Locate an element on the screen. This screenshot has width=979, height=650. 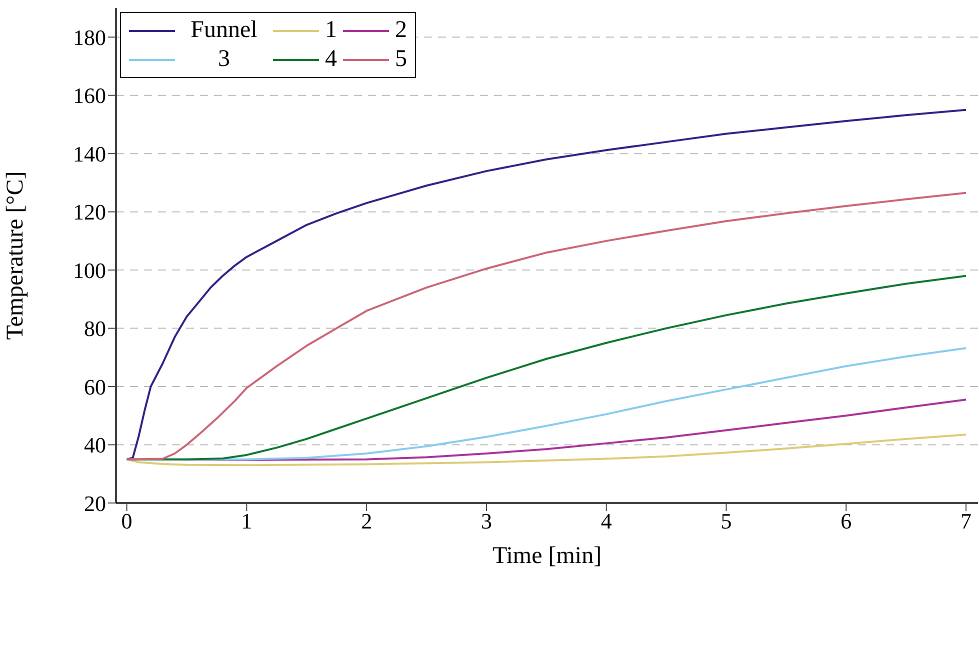
legend-label: 3 is located at coordinates (224, 59).